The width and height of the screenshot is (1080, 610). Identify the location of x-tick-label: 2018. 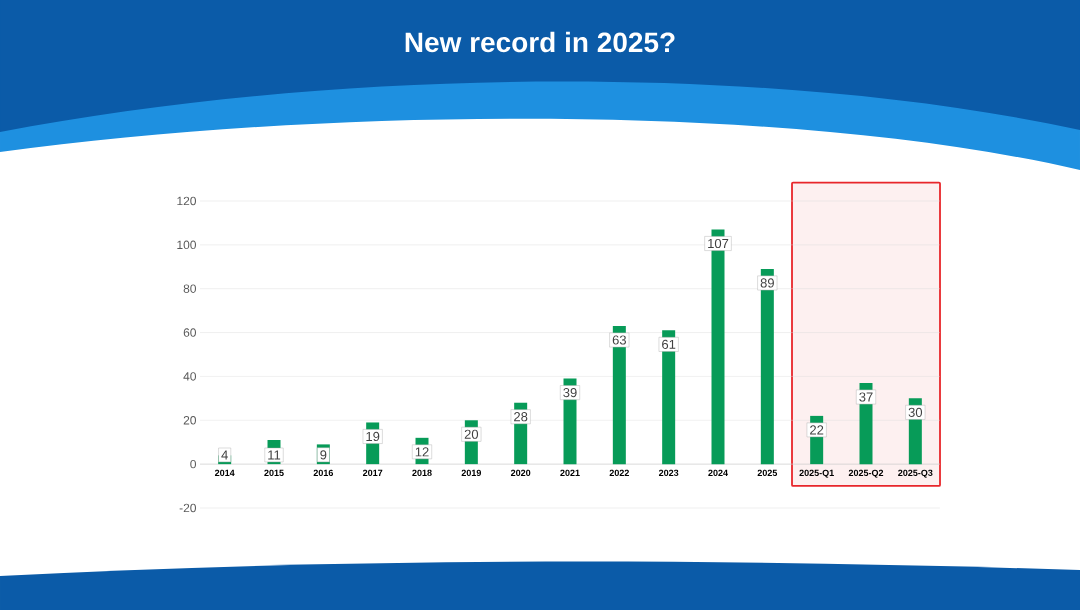
(422, 473).